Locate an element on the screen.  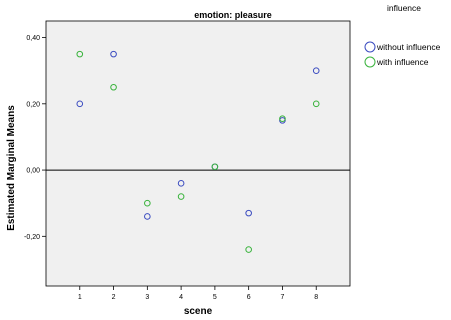
x-tick-label: 7 is located at coordinates (282, 297).